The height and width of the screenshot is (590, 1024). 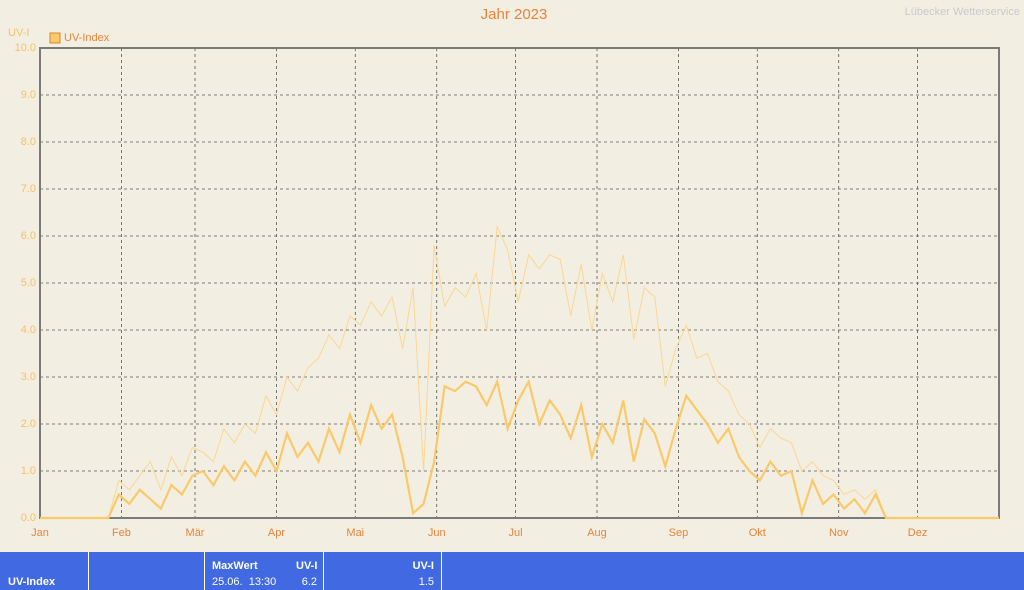 What do you see at coordinates (514, 14) in the screenshot?
I see `chart-title: Jahr 2023` at bounding box center [514, 14].